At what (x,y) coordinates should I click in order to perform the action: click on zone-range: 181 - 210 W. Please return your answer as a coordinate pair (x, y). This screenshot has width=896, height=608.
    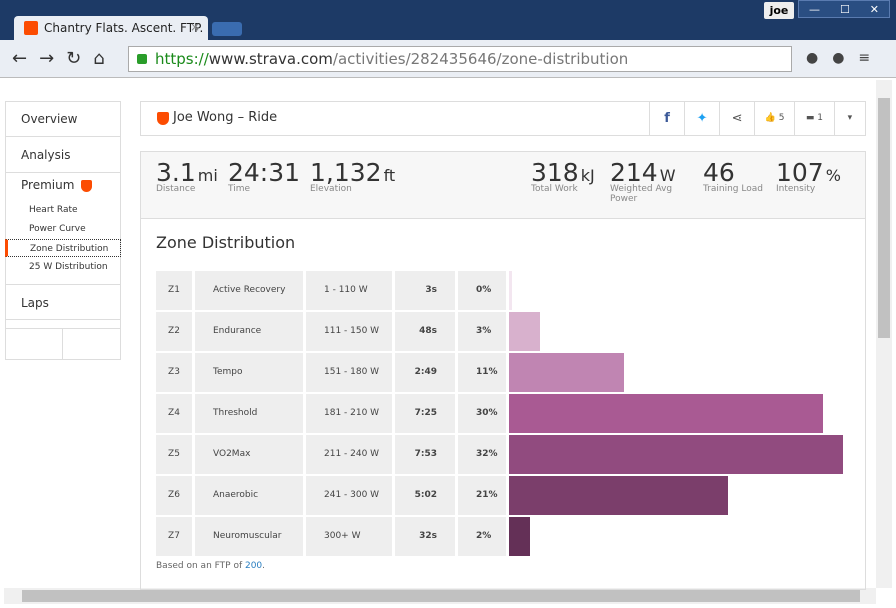
    Looking at the image, I should click on (349, 413).